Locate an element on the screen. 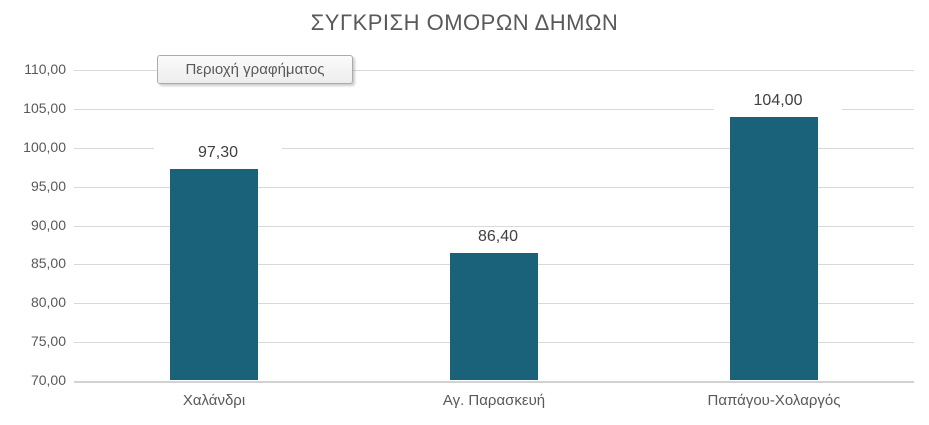  x-axis-line is located at coordinates (494, 382).